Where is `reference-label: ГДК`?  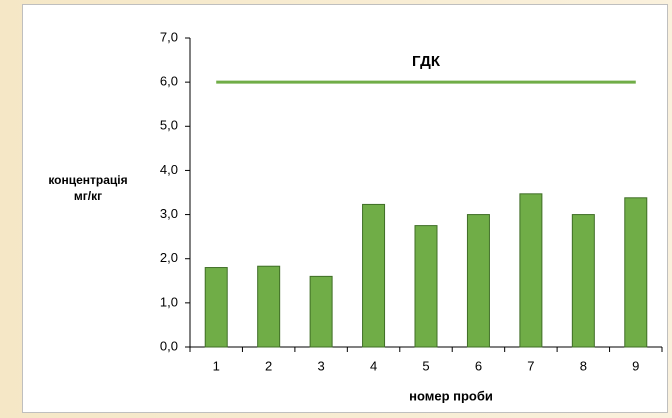
reference-label: ГДК is located at coordinates (426, 61).